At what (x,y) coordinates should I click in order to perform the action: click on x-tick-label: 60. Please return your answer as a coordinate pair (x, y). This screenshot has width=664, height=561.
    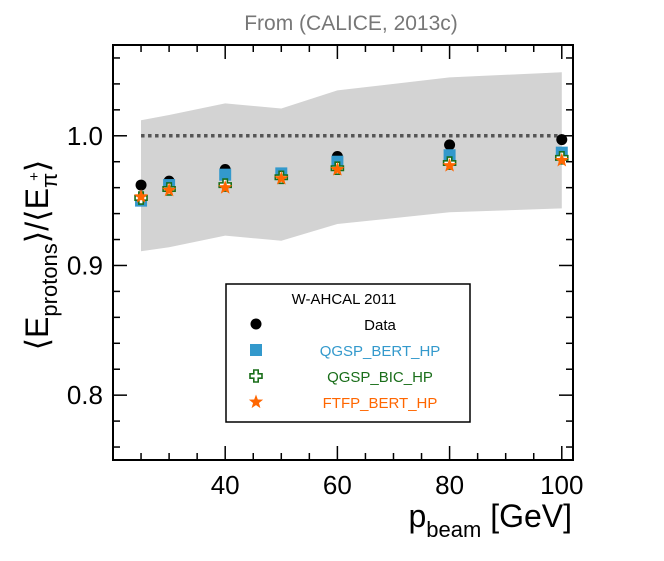
    Looking at the image, I should click on (337, 485).